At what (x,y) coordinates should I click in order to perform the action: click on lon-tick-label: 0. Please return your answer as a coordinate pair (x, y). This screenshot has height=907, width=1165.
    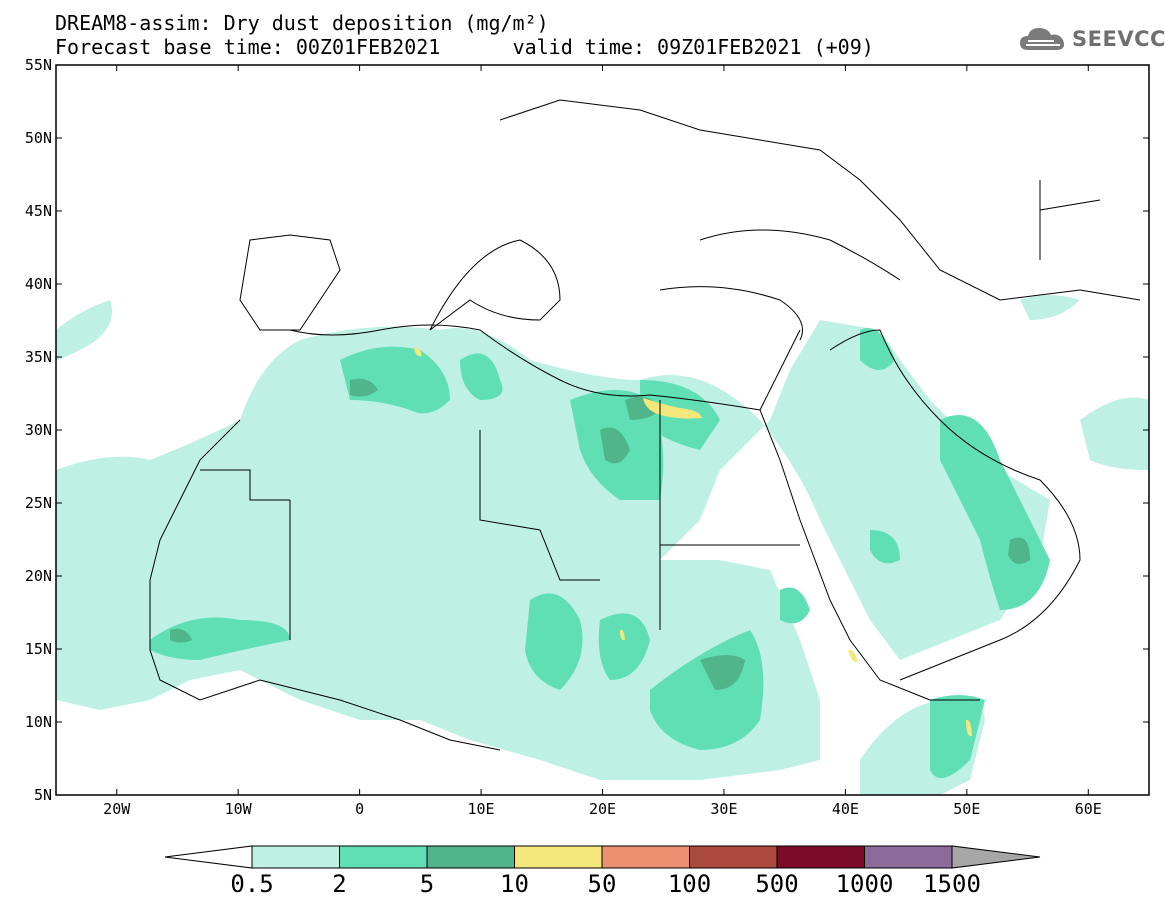
    Looking at the image, I should click on (359, 809).